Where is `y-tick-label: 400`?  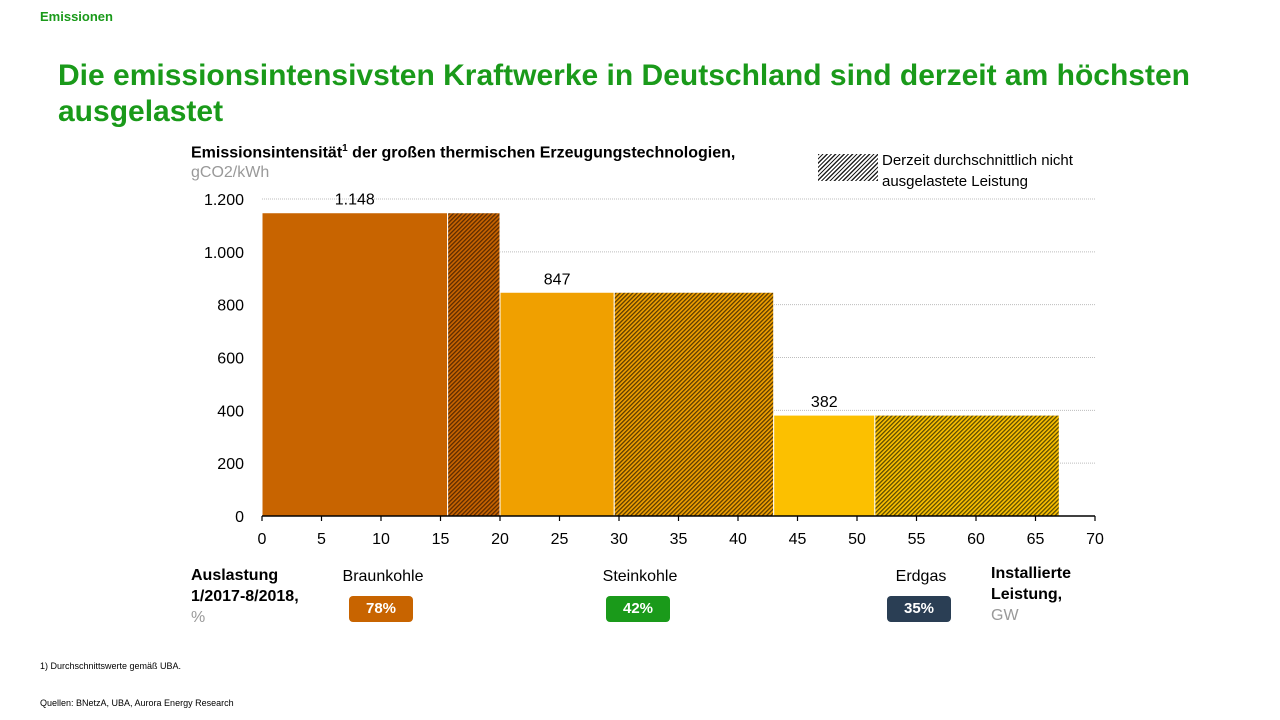 y-tick-label: 400 is located at coordinates (230, 411).